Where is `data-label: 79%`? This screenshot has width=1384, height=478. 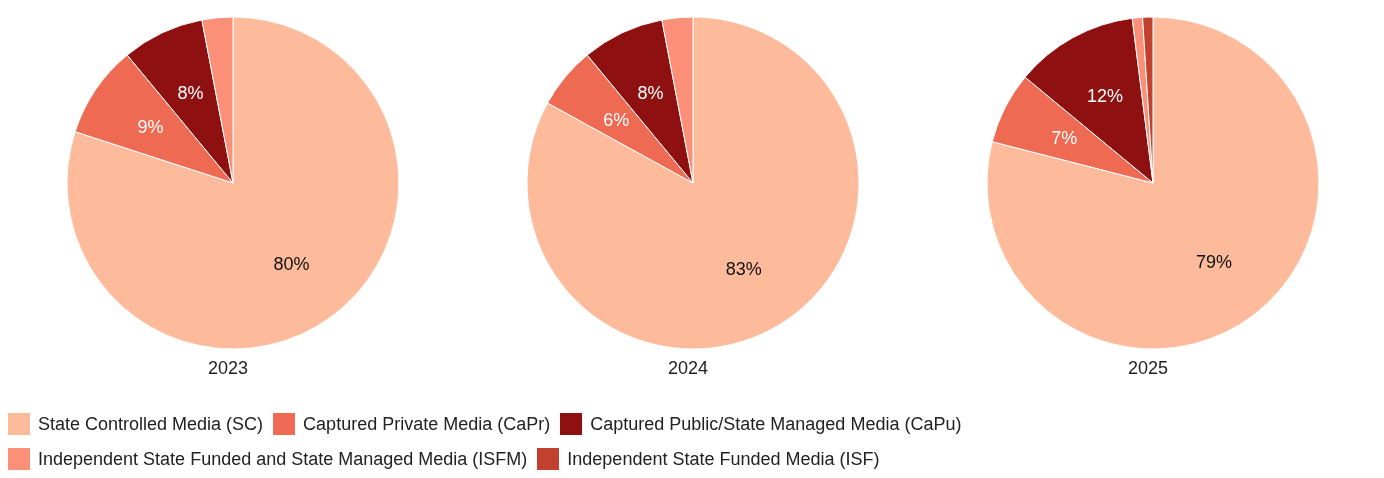
data-label: 79% is located at coordinates (1214, 261).